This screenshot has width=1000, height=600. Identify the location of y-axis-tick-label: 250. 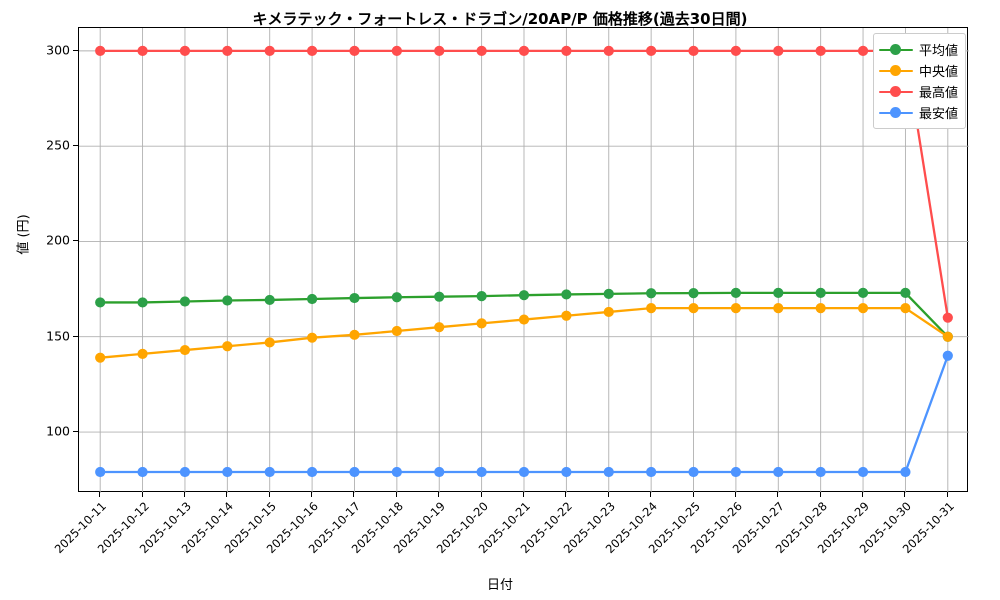
(58, 145).